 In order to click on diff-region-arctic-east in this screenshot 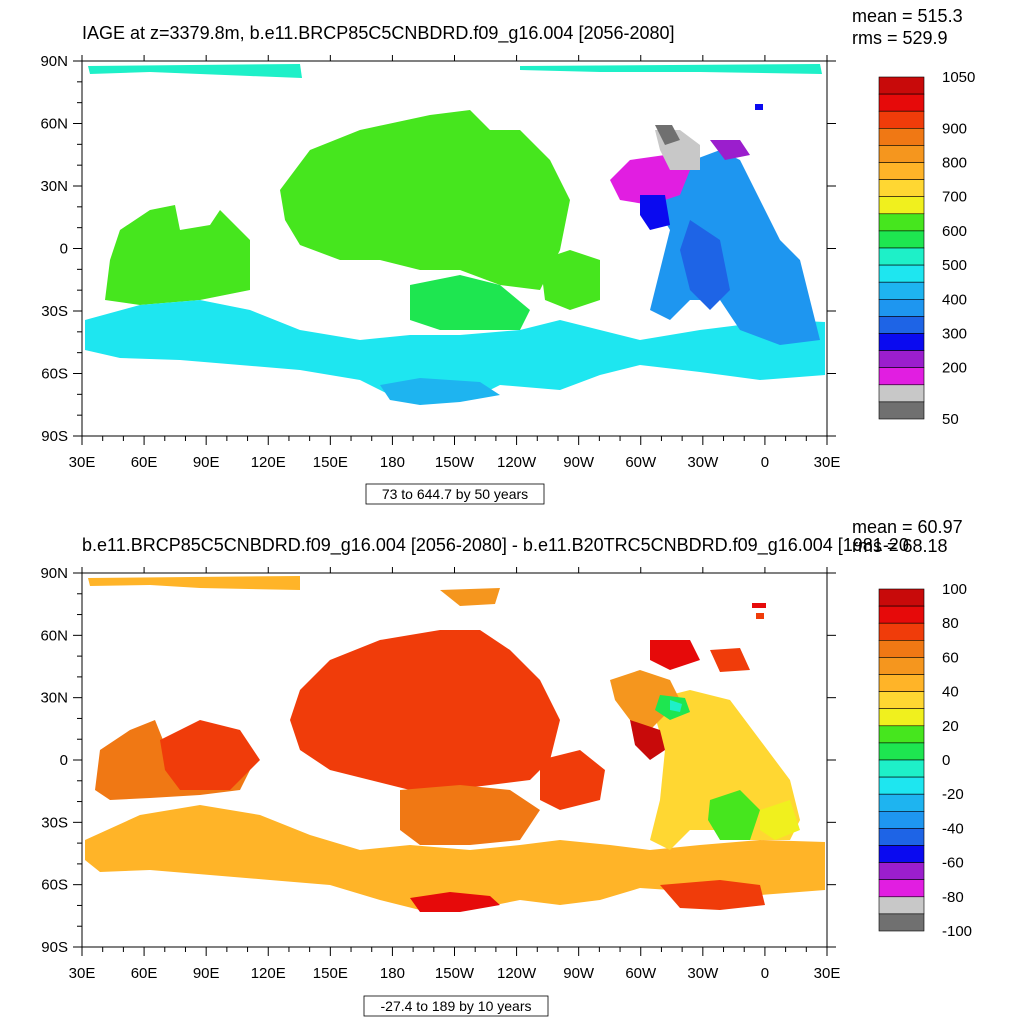, I will do `click(470, 597)`.